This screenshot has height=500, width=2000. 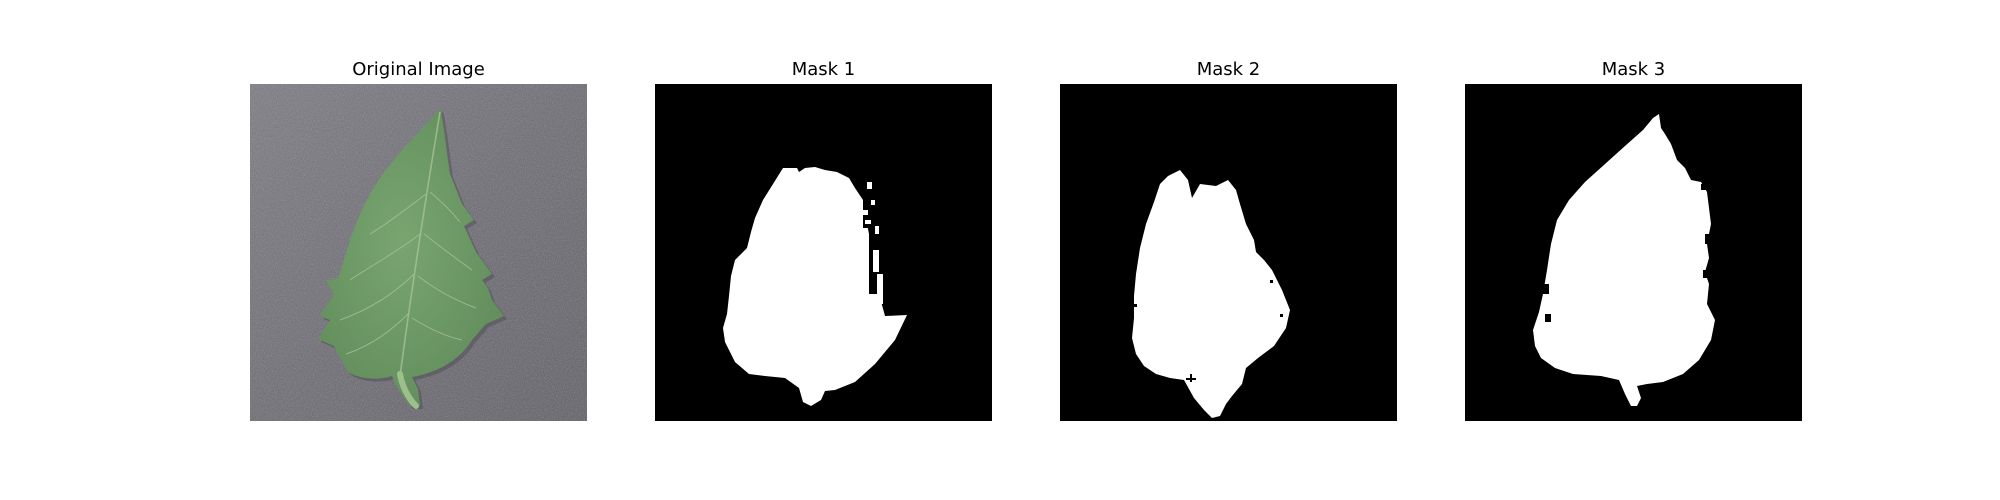 I want to click on mask-3-image, so click(x=1633, y=252).